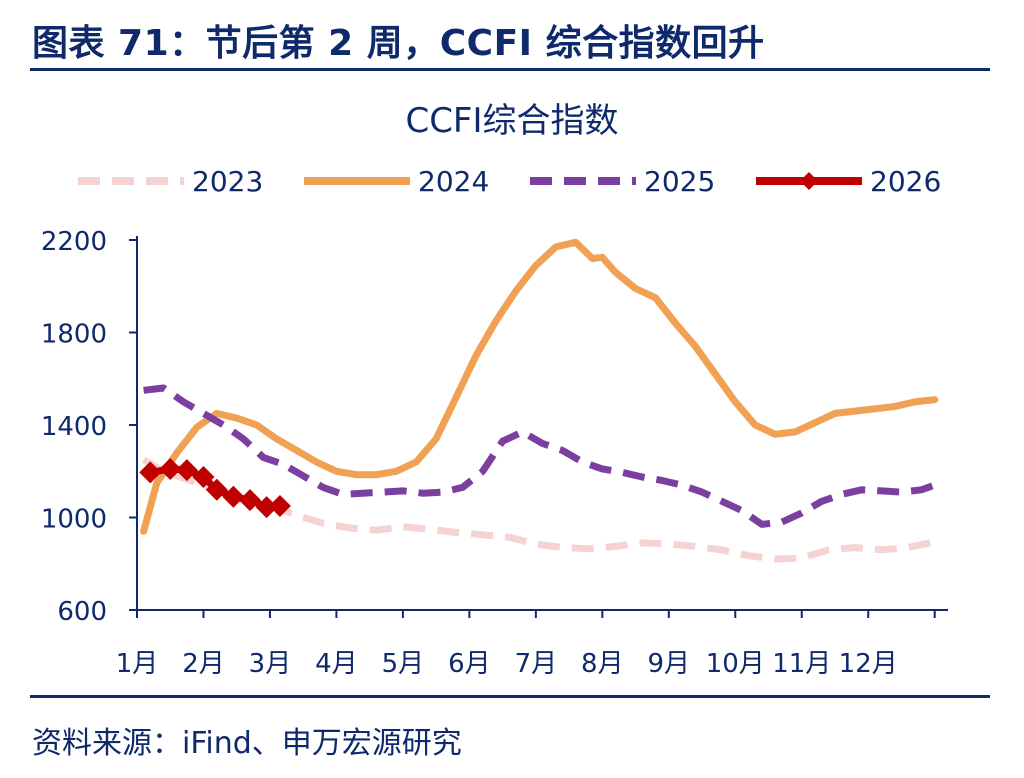 This screenshot has height=778, width=1024. What do you see at coordinates (669, 664) in the screenshot?
I see `x-tick-label: 9月` at bounding box center [669, 664].